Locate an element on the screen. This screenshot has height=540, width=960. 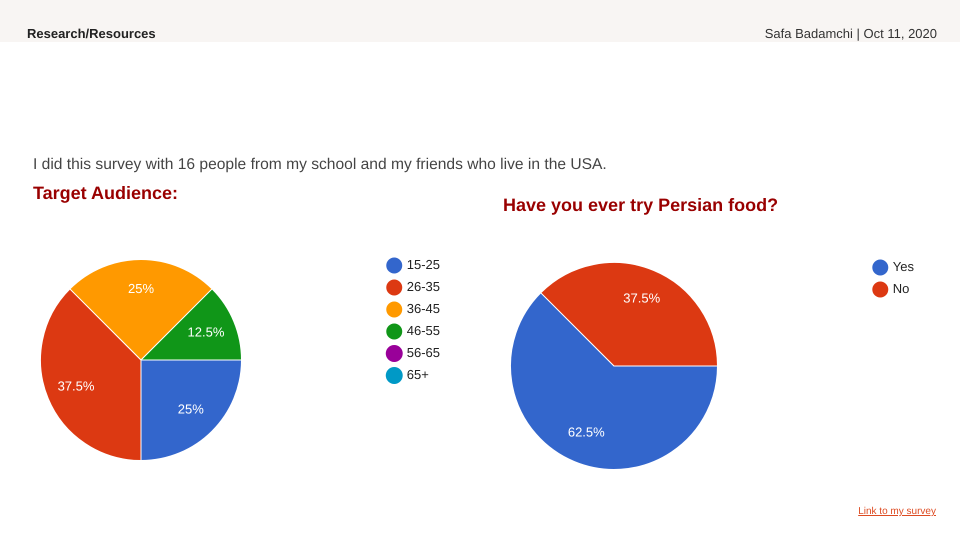
legend-label: Yes is located at coordinates (903, 266).